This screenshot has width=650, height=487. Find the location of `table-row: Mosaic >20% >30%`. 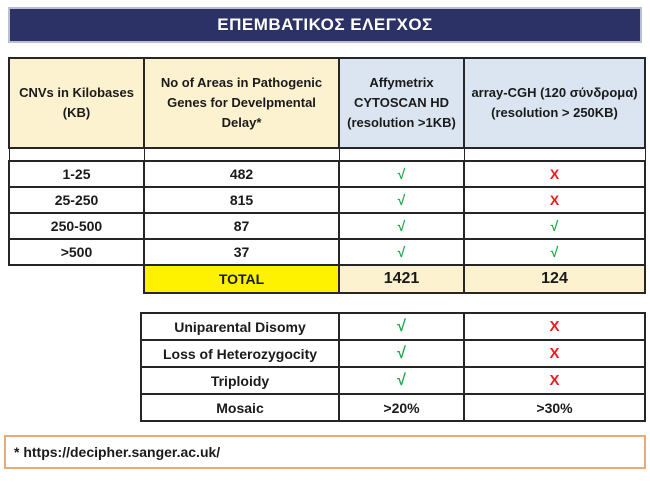

table-row: Mosaic >20% >30% is located at coordinates (393, 407).